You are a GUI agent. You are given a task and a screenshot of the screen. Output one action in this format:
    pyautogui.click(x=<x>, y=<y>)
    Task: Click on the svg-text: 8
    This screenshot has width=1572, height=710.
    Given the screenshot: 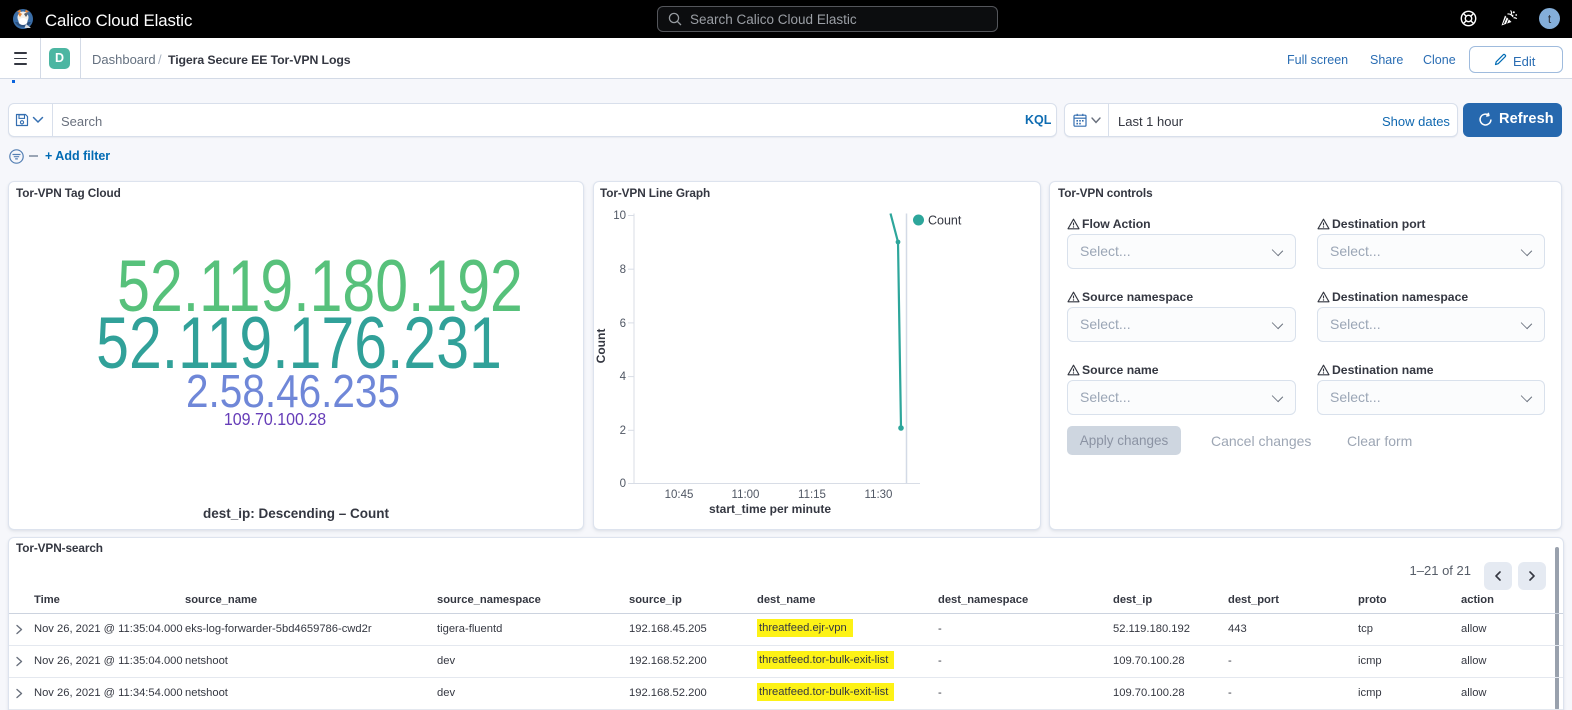 What is the action you would take?
    pyautogui.click(x=623, y=270)
    